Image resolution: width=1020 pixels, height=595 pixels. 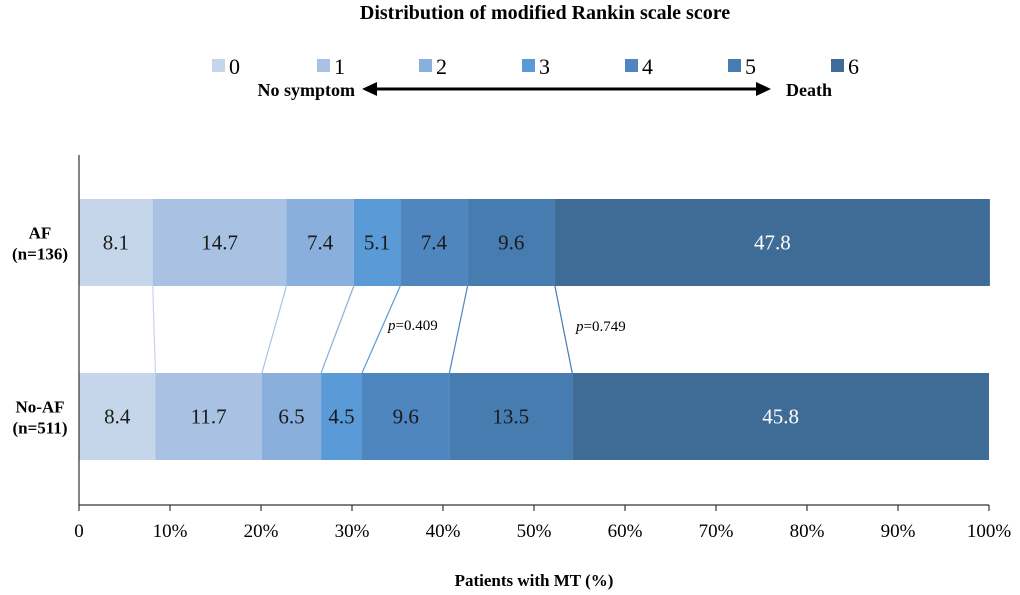 What do you see at coordinates (647, 66) in the screenshot?
I see `legend-label-4: 4` at bounding box center [647, 66].